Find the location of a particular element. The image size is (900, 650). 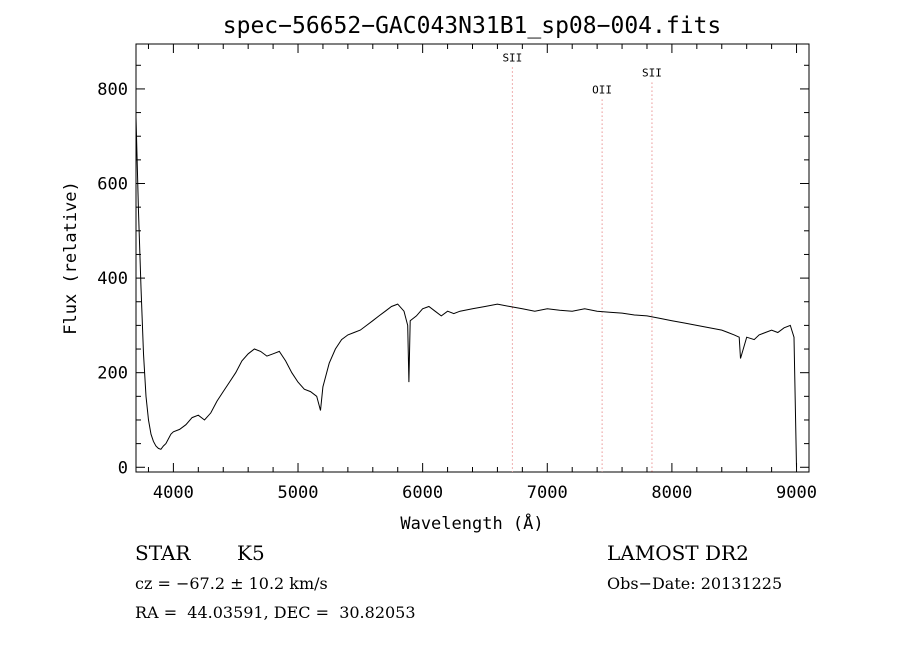

y-tick-label: 200 is located at coordinates (112, 374).